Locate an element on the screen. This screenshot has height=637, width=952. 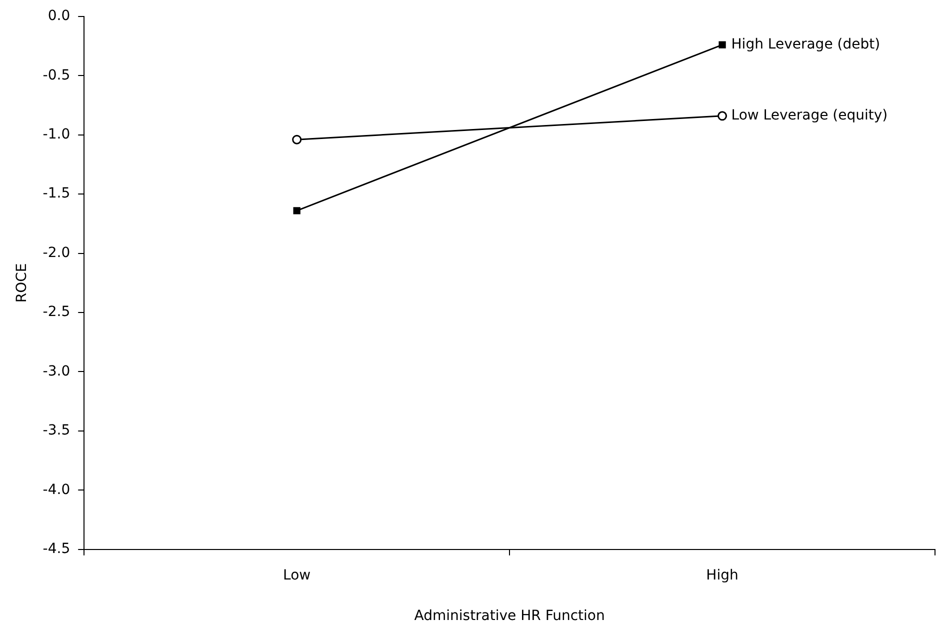
y-tick-label: -4.0 is located at coordinates (56, 490).